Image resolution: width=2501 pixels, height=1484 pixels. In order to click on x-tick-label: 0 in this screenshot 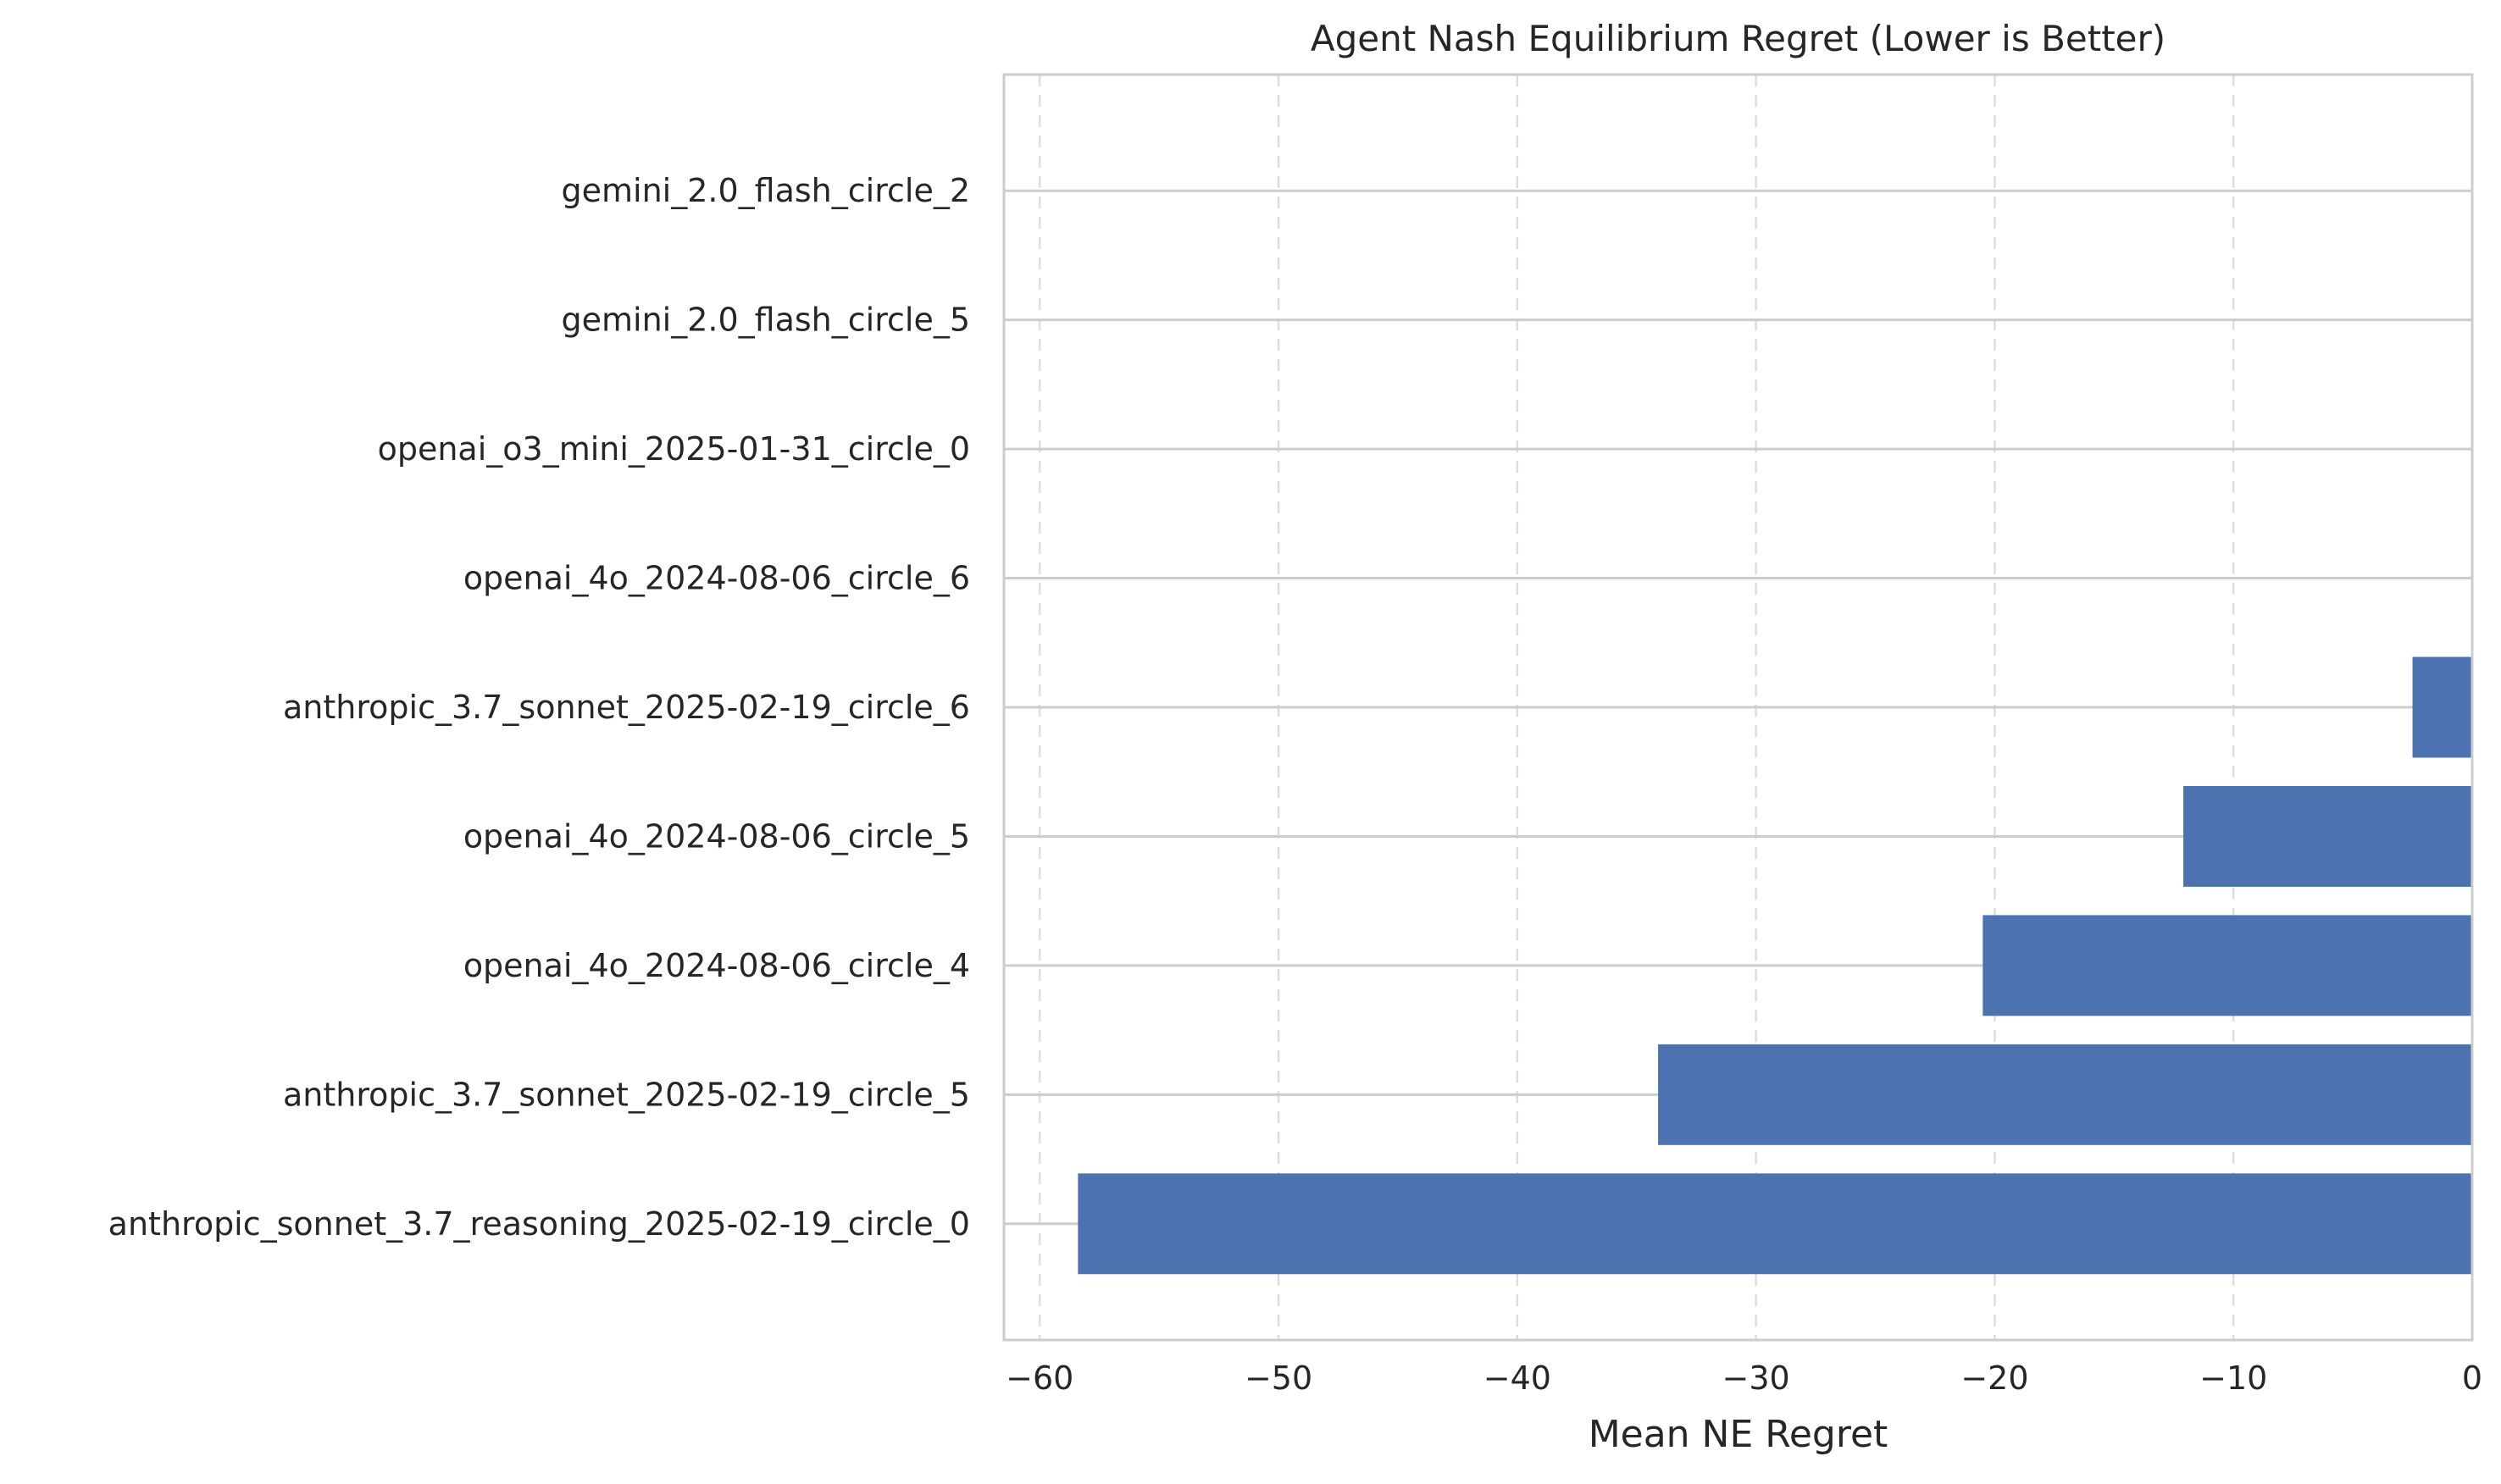, I will do `click(2472, 1378)`.